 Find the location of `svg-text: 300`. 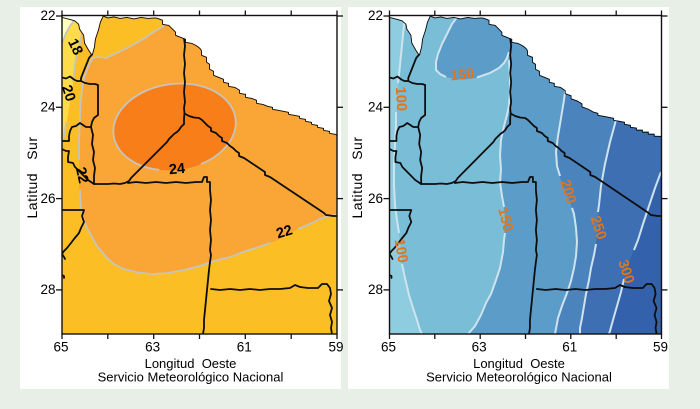

svg-text: 300 is located at coordinates (625, 272).